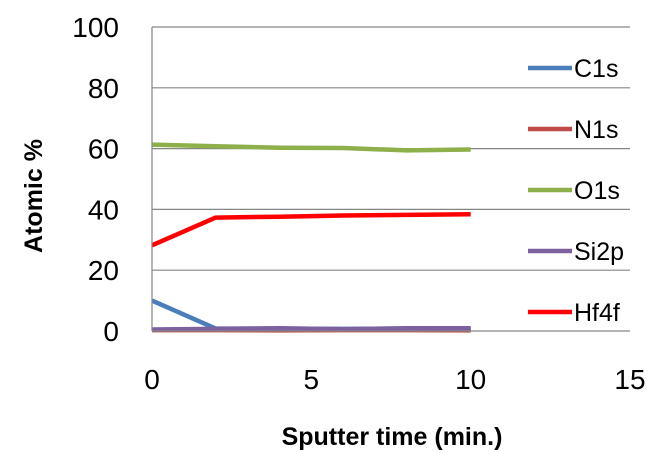  What do you see at coordinates (95, 179) in the screenshot?
I see `y-tick-labels: 0 20 40 60 80 100` at bounding box center [95, 179].